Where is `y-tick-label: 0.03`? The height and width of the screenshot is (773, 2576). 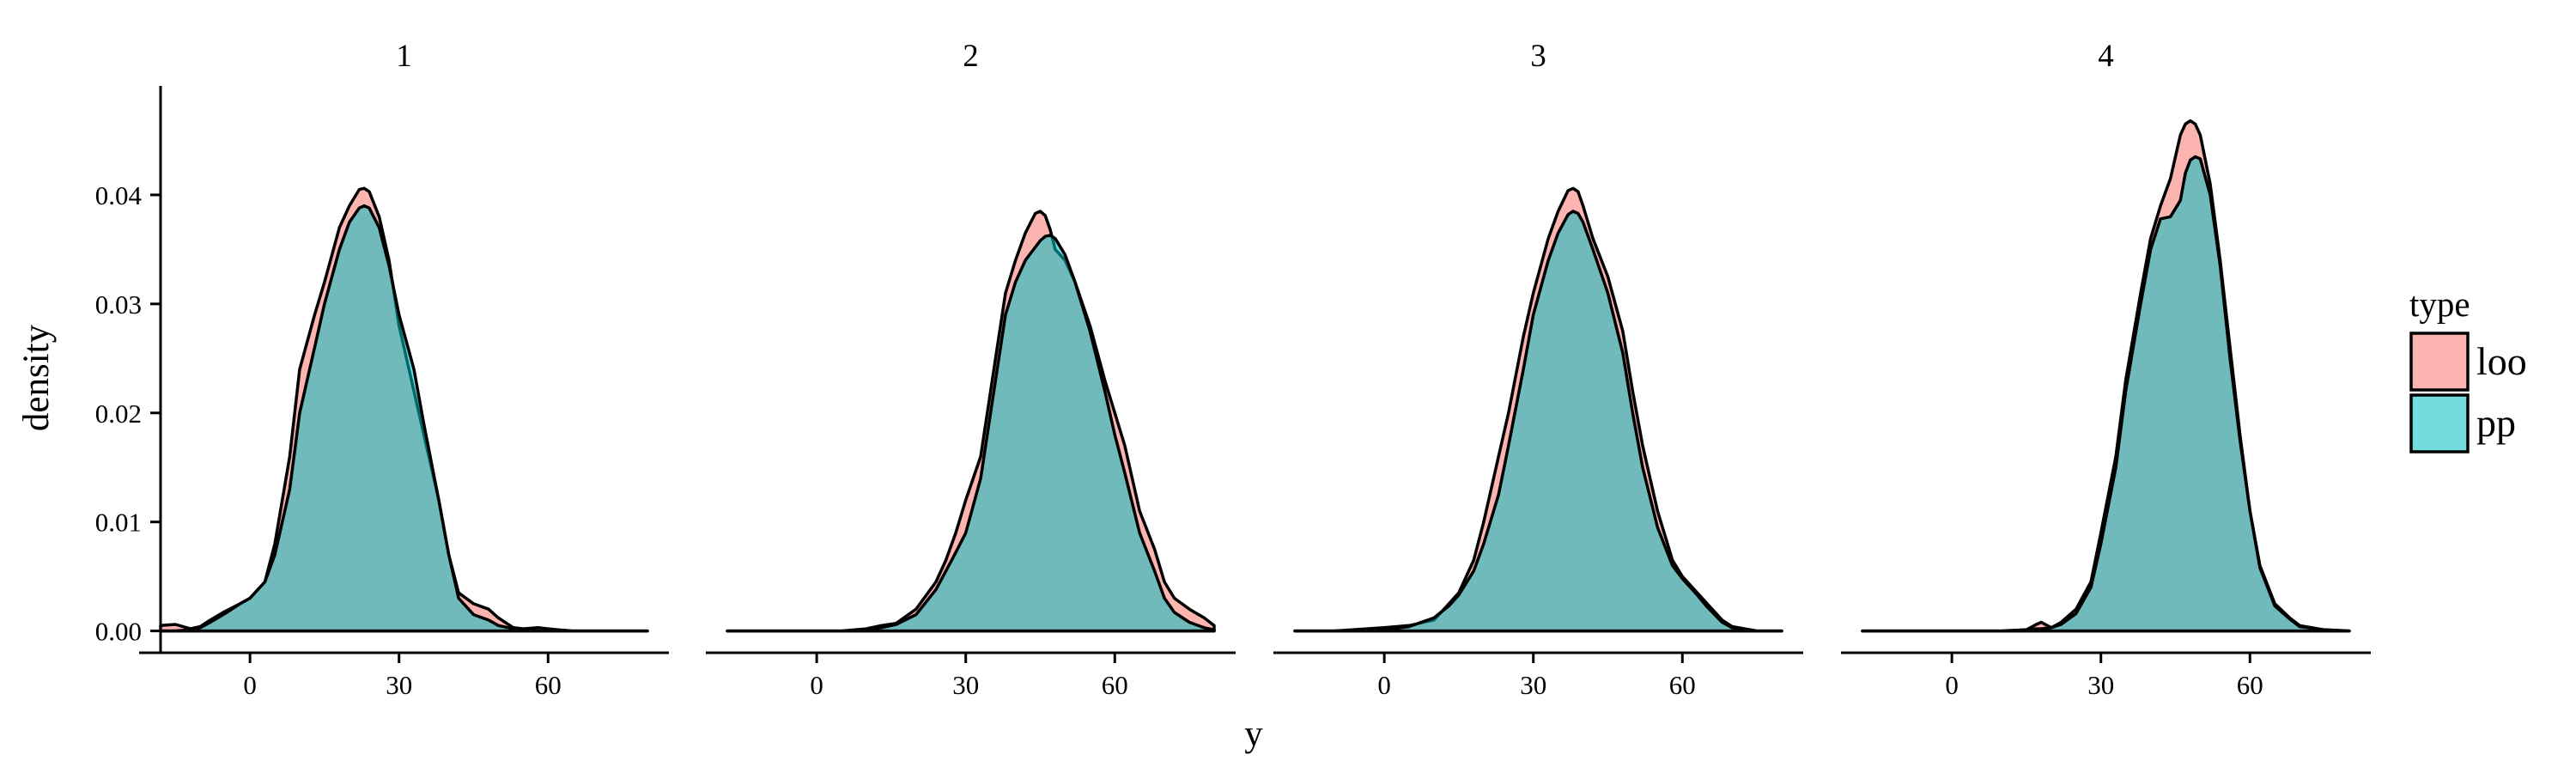
y-tick-label: 0.03 is located at coordinates (118, 304).